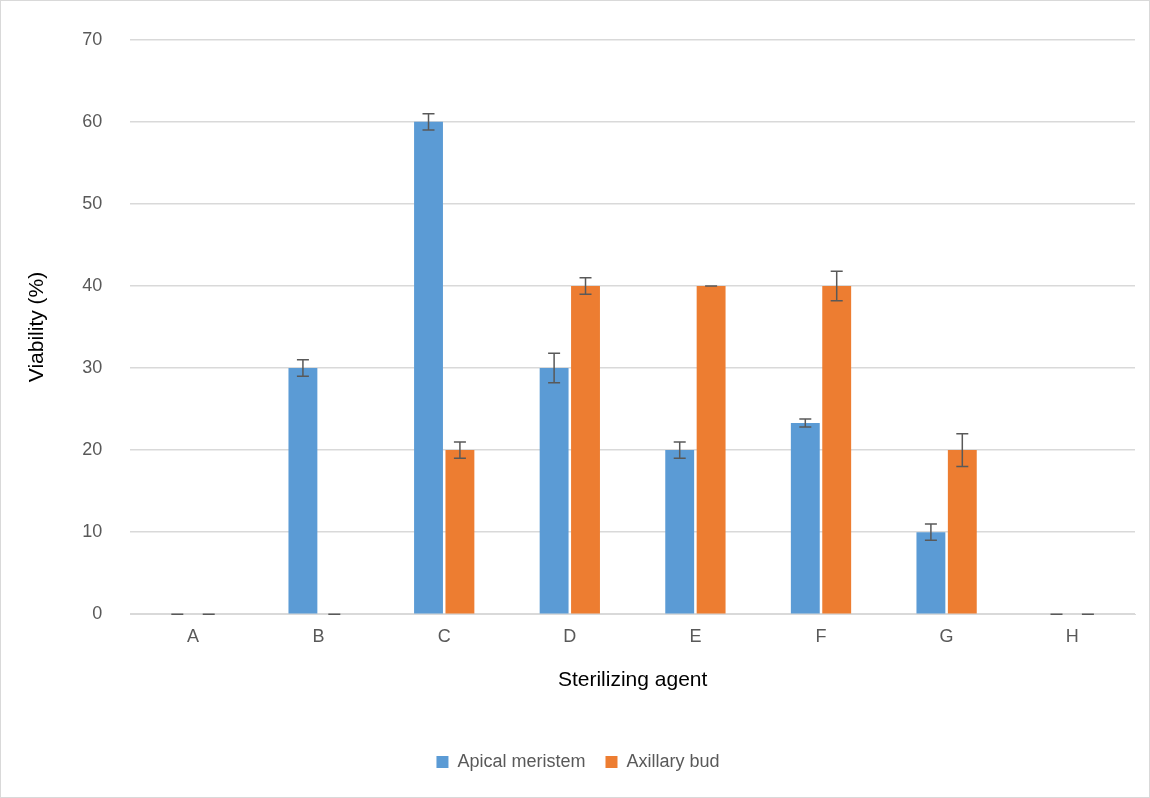  Describe the element at coordinates (521, 760) in the screenshot. I see `legend-label: Apical meristem` at that location.